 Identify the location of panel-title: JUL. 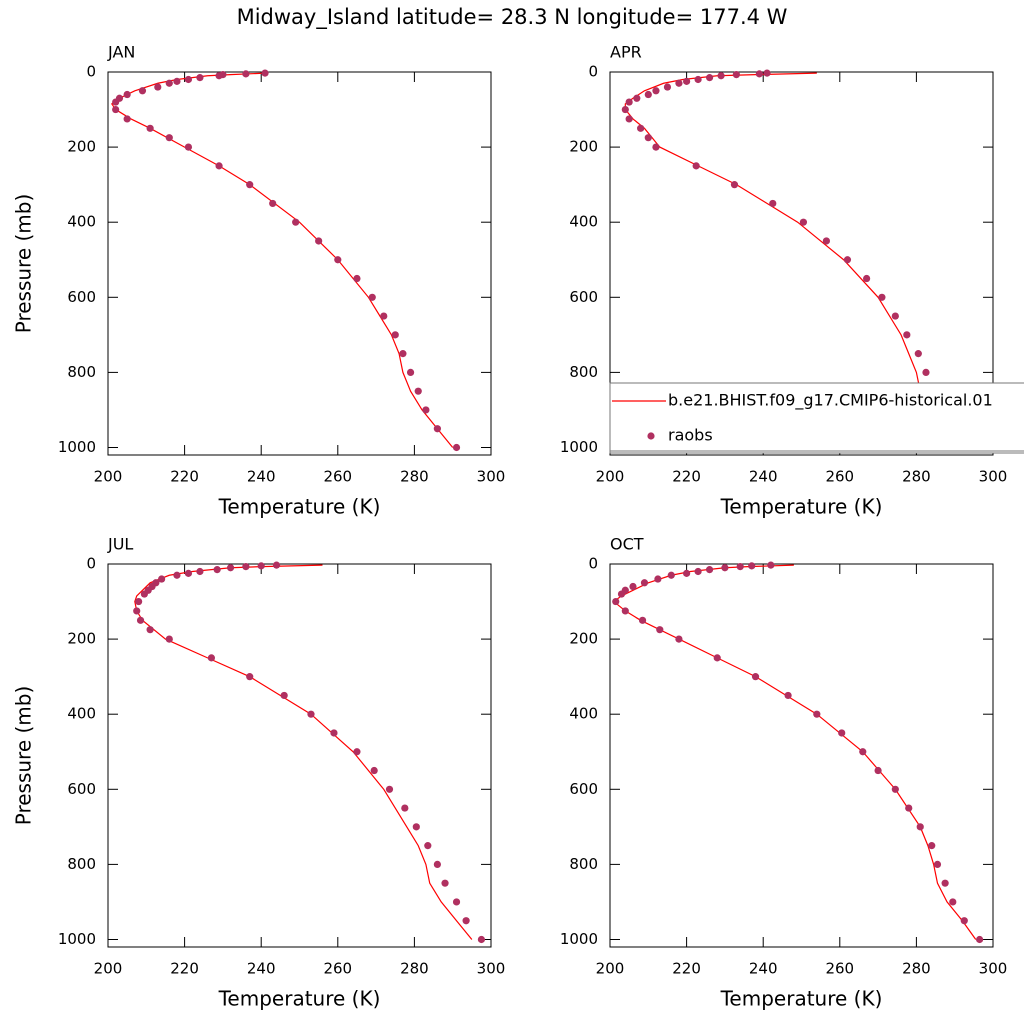
(120, 544).